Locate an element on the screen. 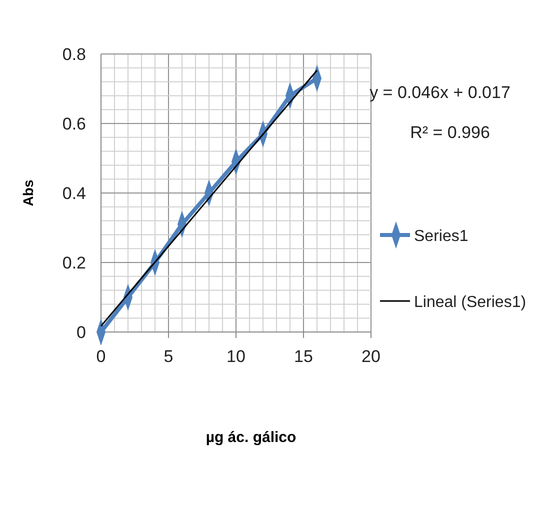 Image resolution: width=551 pixels, height=518 pixels. y-tick-label: 0.4 is located at coordinates (74, 193).